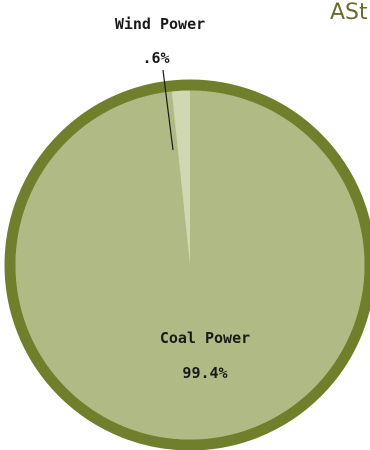 This screenshot has width=370, height=450. I want to click on chart-title-fragment: ASt, so click(349, 12).